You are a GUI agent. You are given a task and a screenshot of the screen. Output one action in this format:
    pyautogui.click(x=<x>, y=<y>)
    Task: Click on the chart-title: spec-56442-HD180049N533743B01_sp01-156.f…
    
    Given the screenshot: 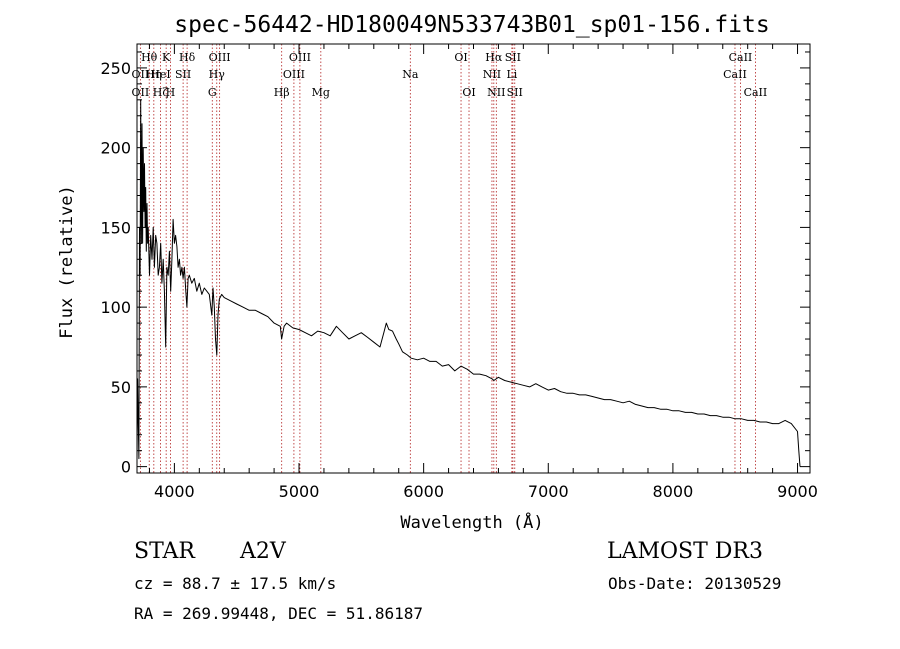 What is the action you would take?
    pyautogui.click(x=471, y=25)
    